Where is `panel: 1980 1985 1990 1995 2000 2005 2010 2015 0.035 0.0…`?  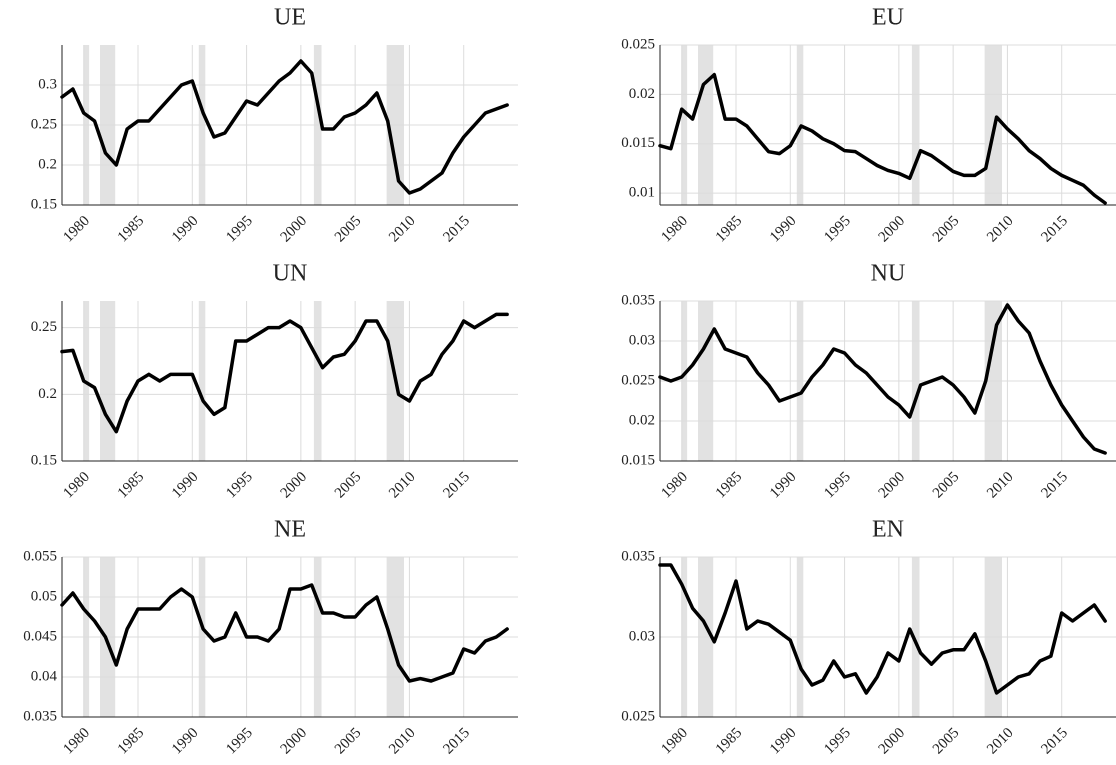 panel: 1980 1985 1990 1995 2000 2005 2010 2015 0.035 0.0… is located at coordinates (270, 637).